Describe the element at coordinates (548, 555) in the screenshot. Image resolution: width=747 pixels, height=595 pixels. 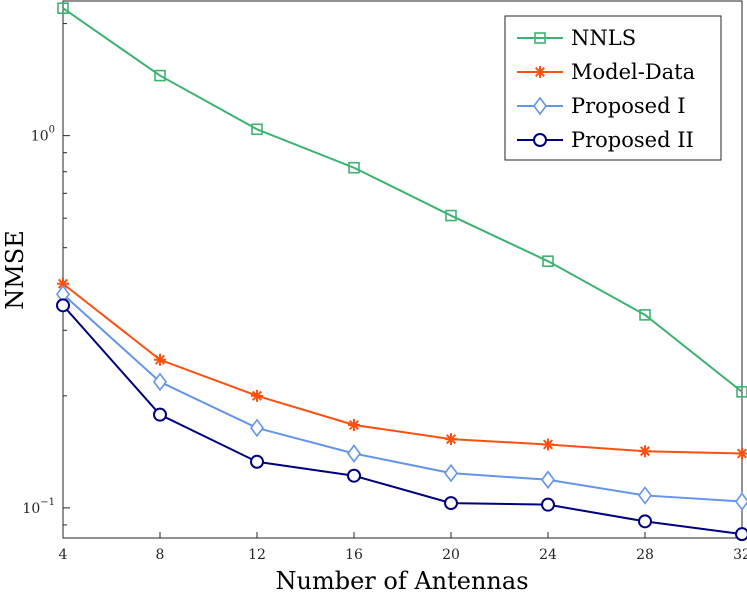
I see `x-tick-label: 24` at that location.